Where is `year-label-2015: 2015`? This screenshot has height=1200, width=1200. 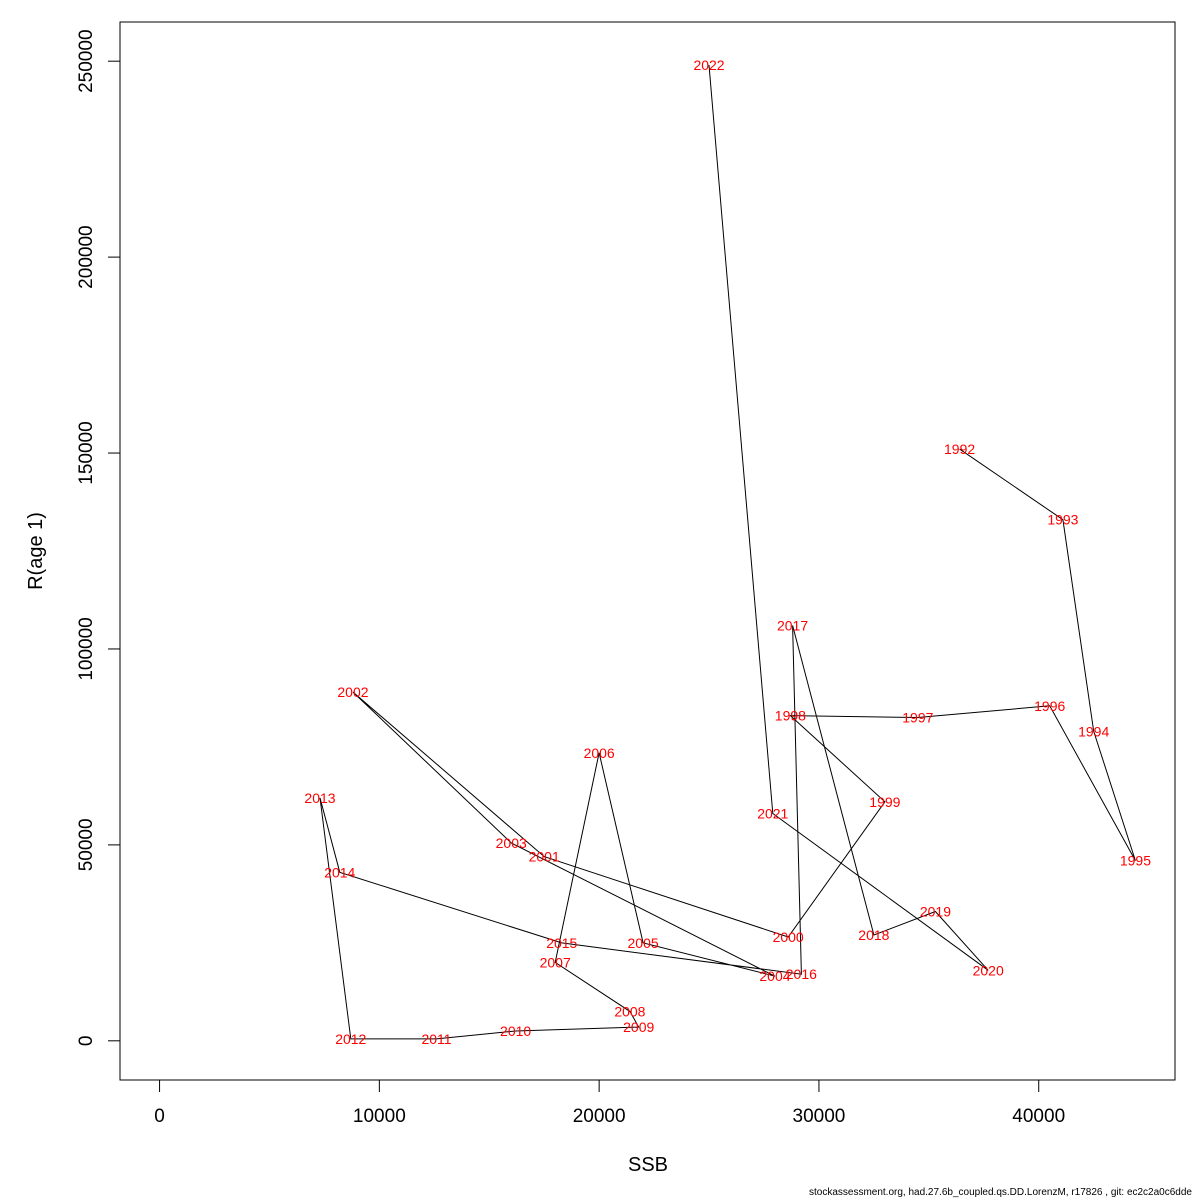 year-label-2015: 2015 is located at coordinates (561, 943).